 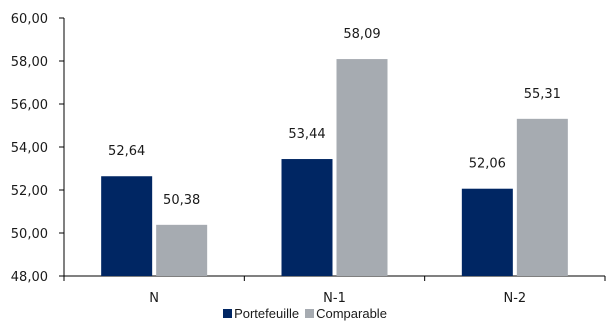 I want to click on legend-item-comparable: Comparable, so click(x=346, y=313).